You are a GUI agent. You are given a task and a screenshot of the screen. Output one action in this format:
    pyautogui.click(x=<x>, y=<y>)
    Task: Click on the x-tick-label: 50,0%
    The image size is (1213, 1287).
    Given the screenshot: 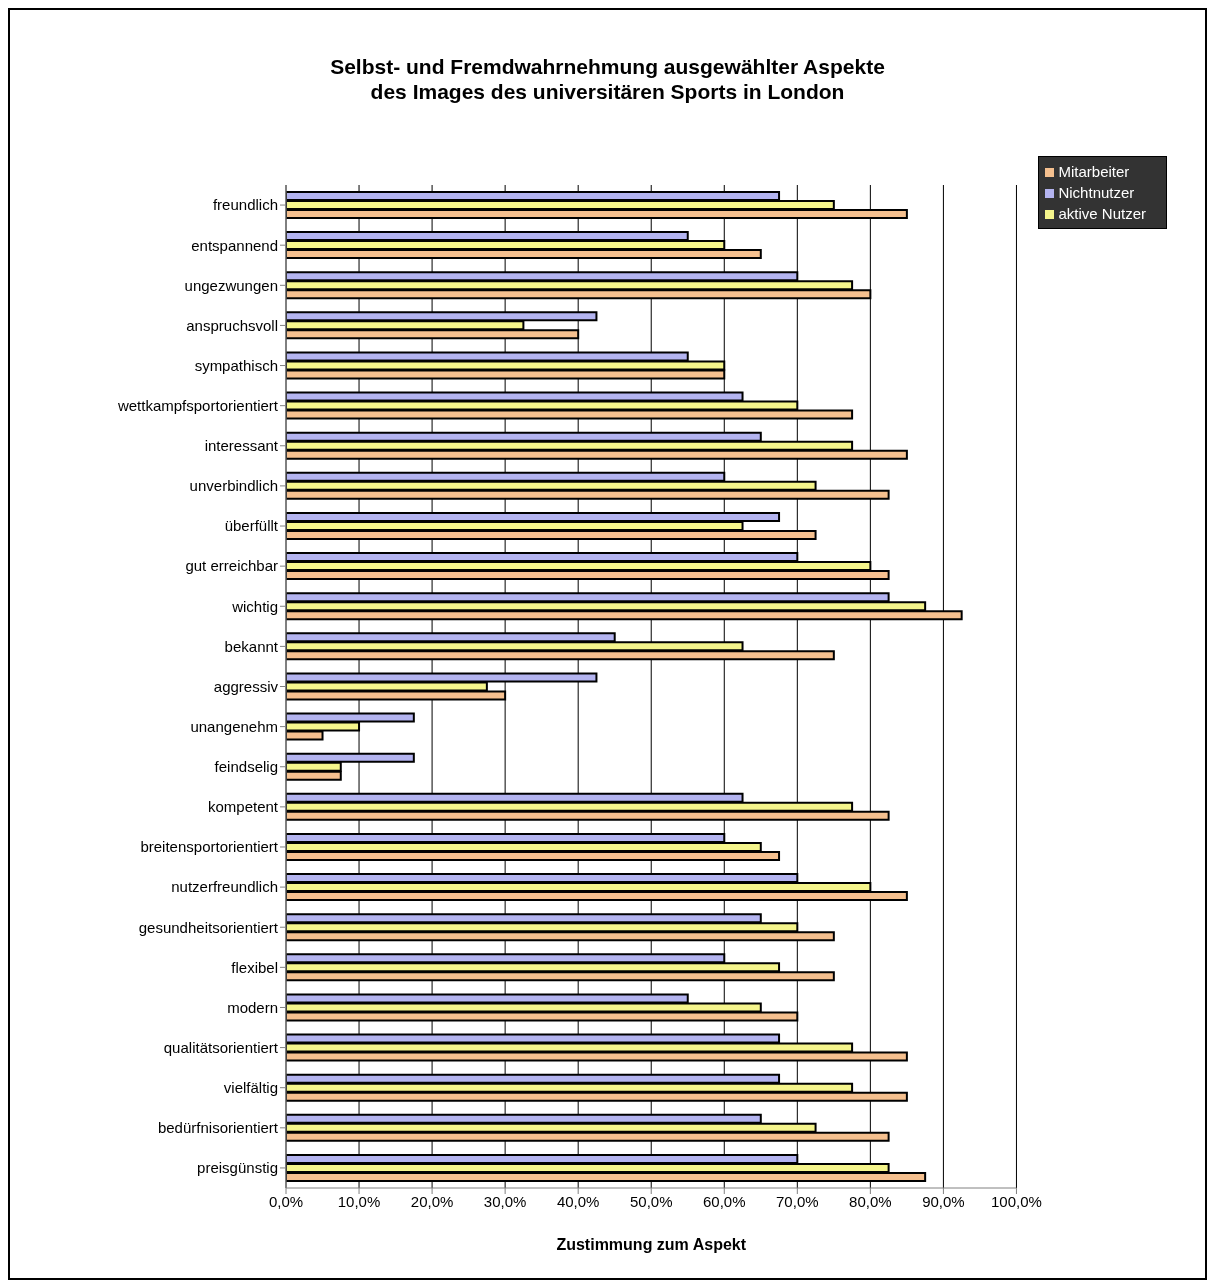 What is the action you would take?
    pyautogui.click(x=651, y=1201)
    